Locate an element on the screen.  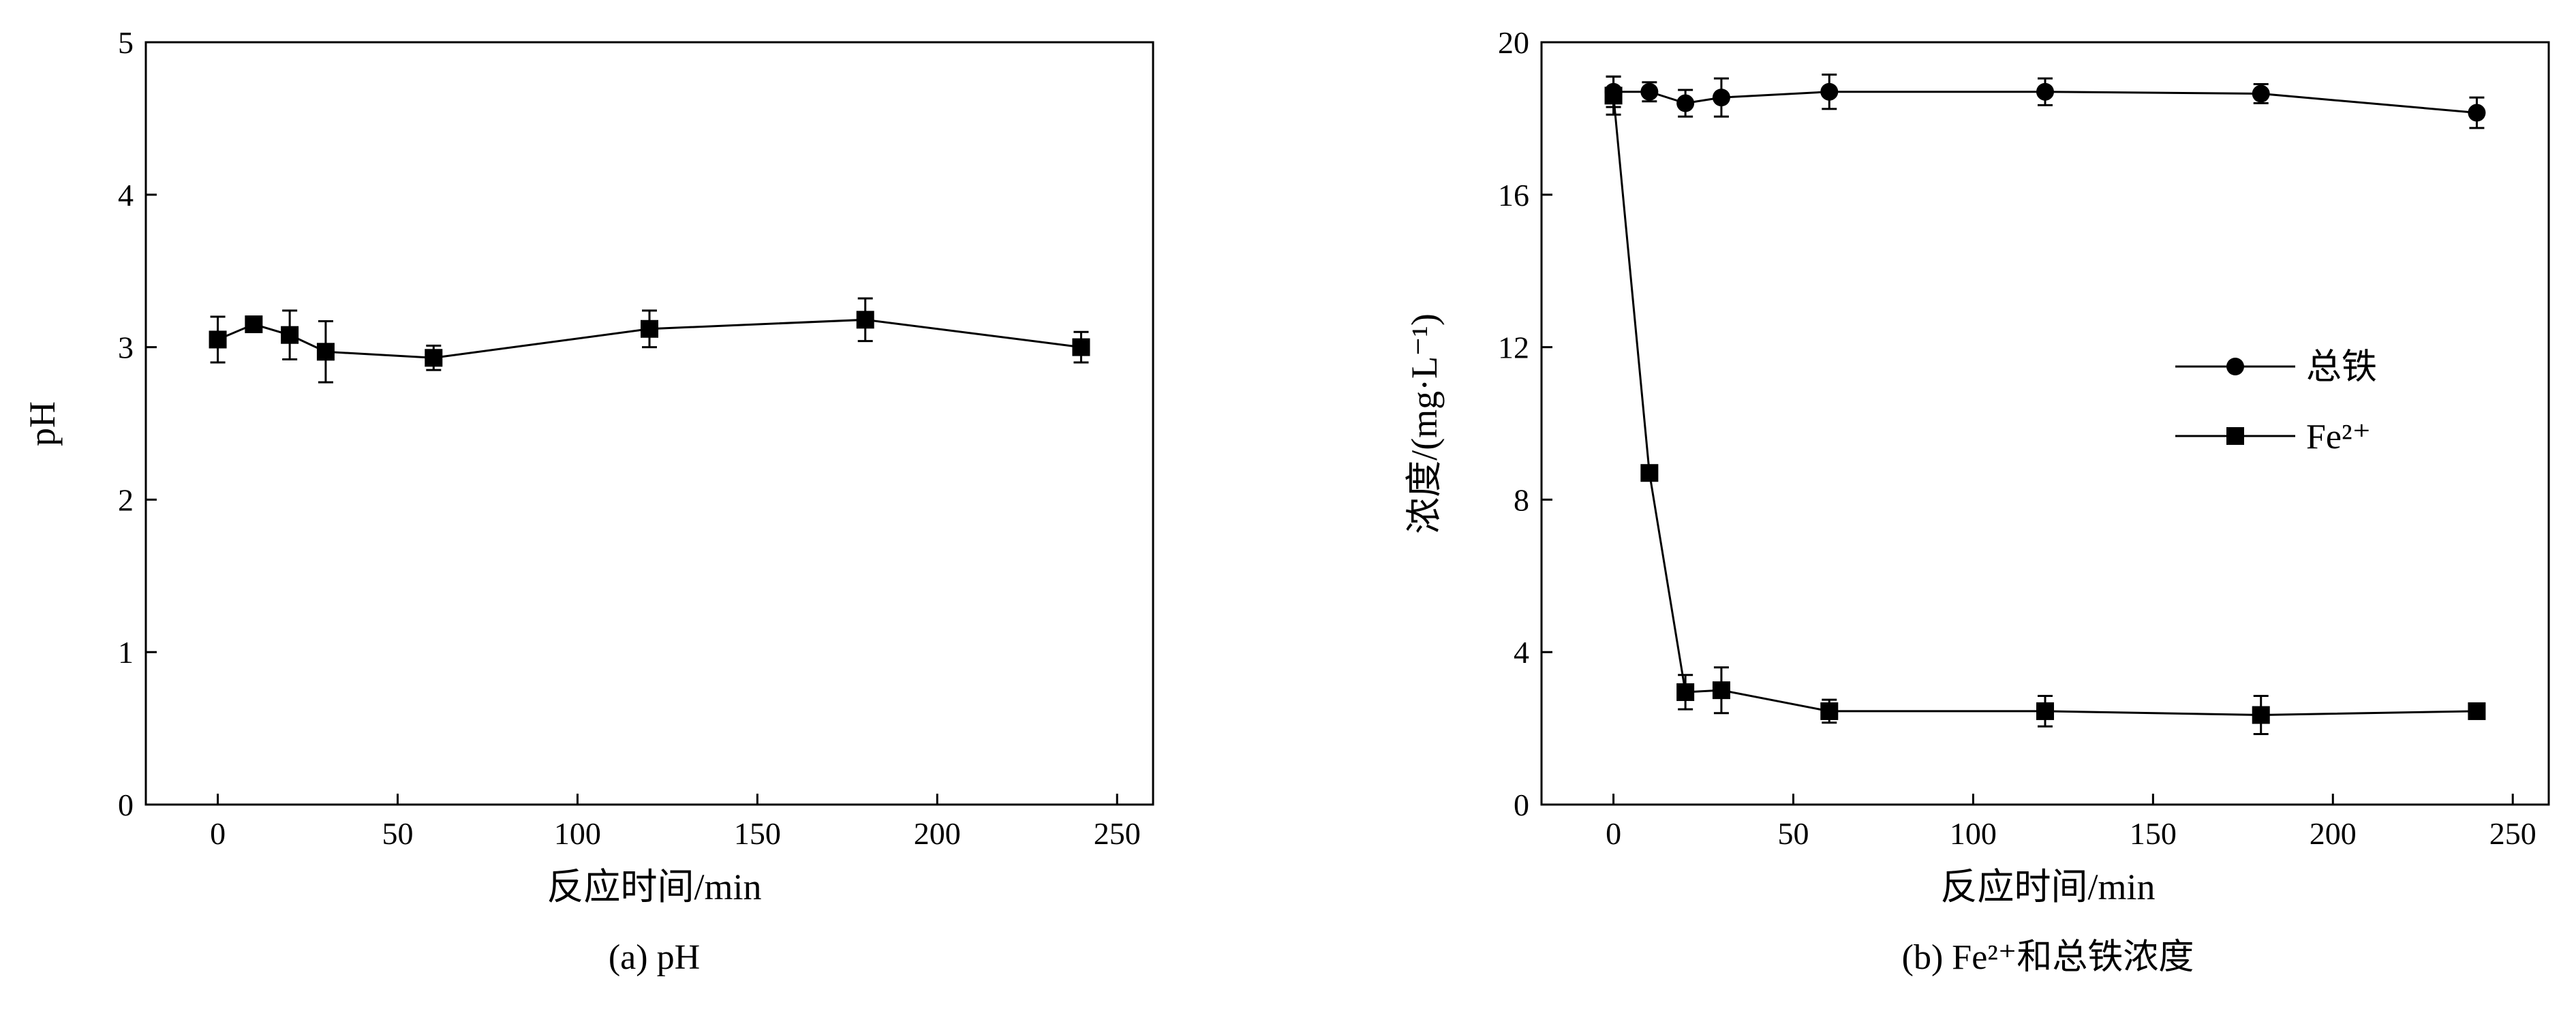
panel-a-y-tick-label: 0 is located at coordinates (126, 805).